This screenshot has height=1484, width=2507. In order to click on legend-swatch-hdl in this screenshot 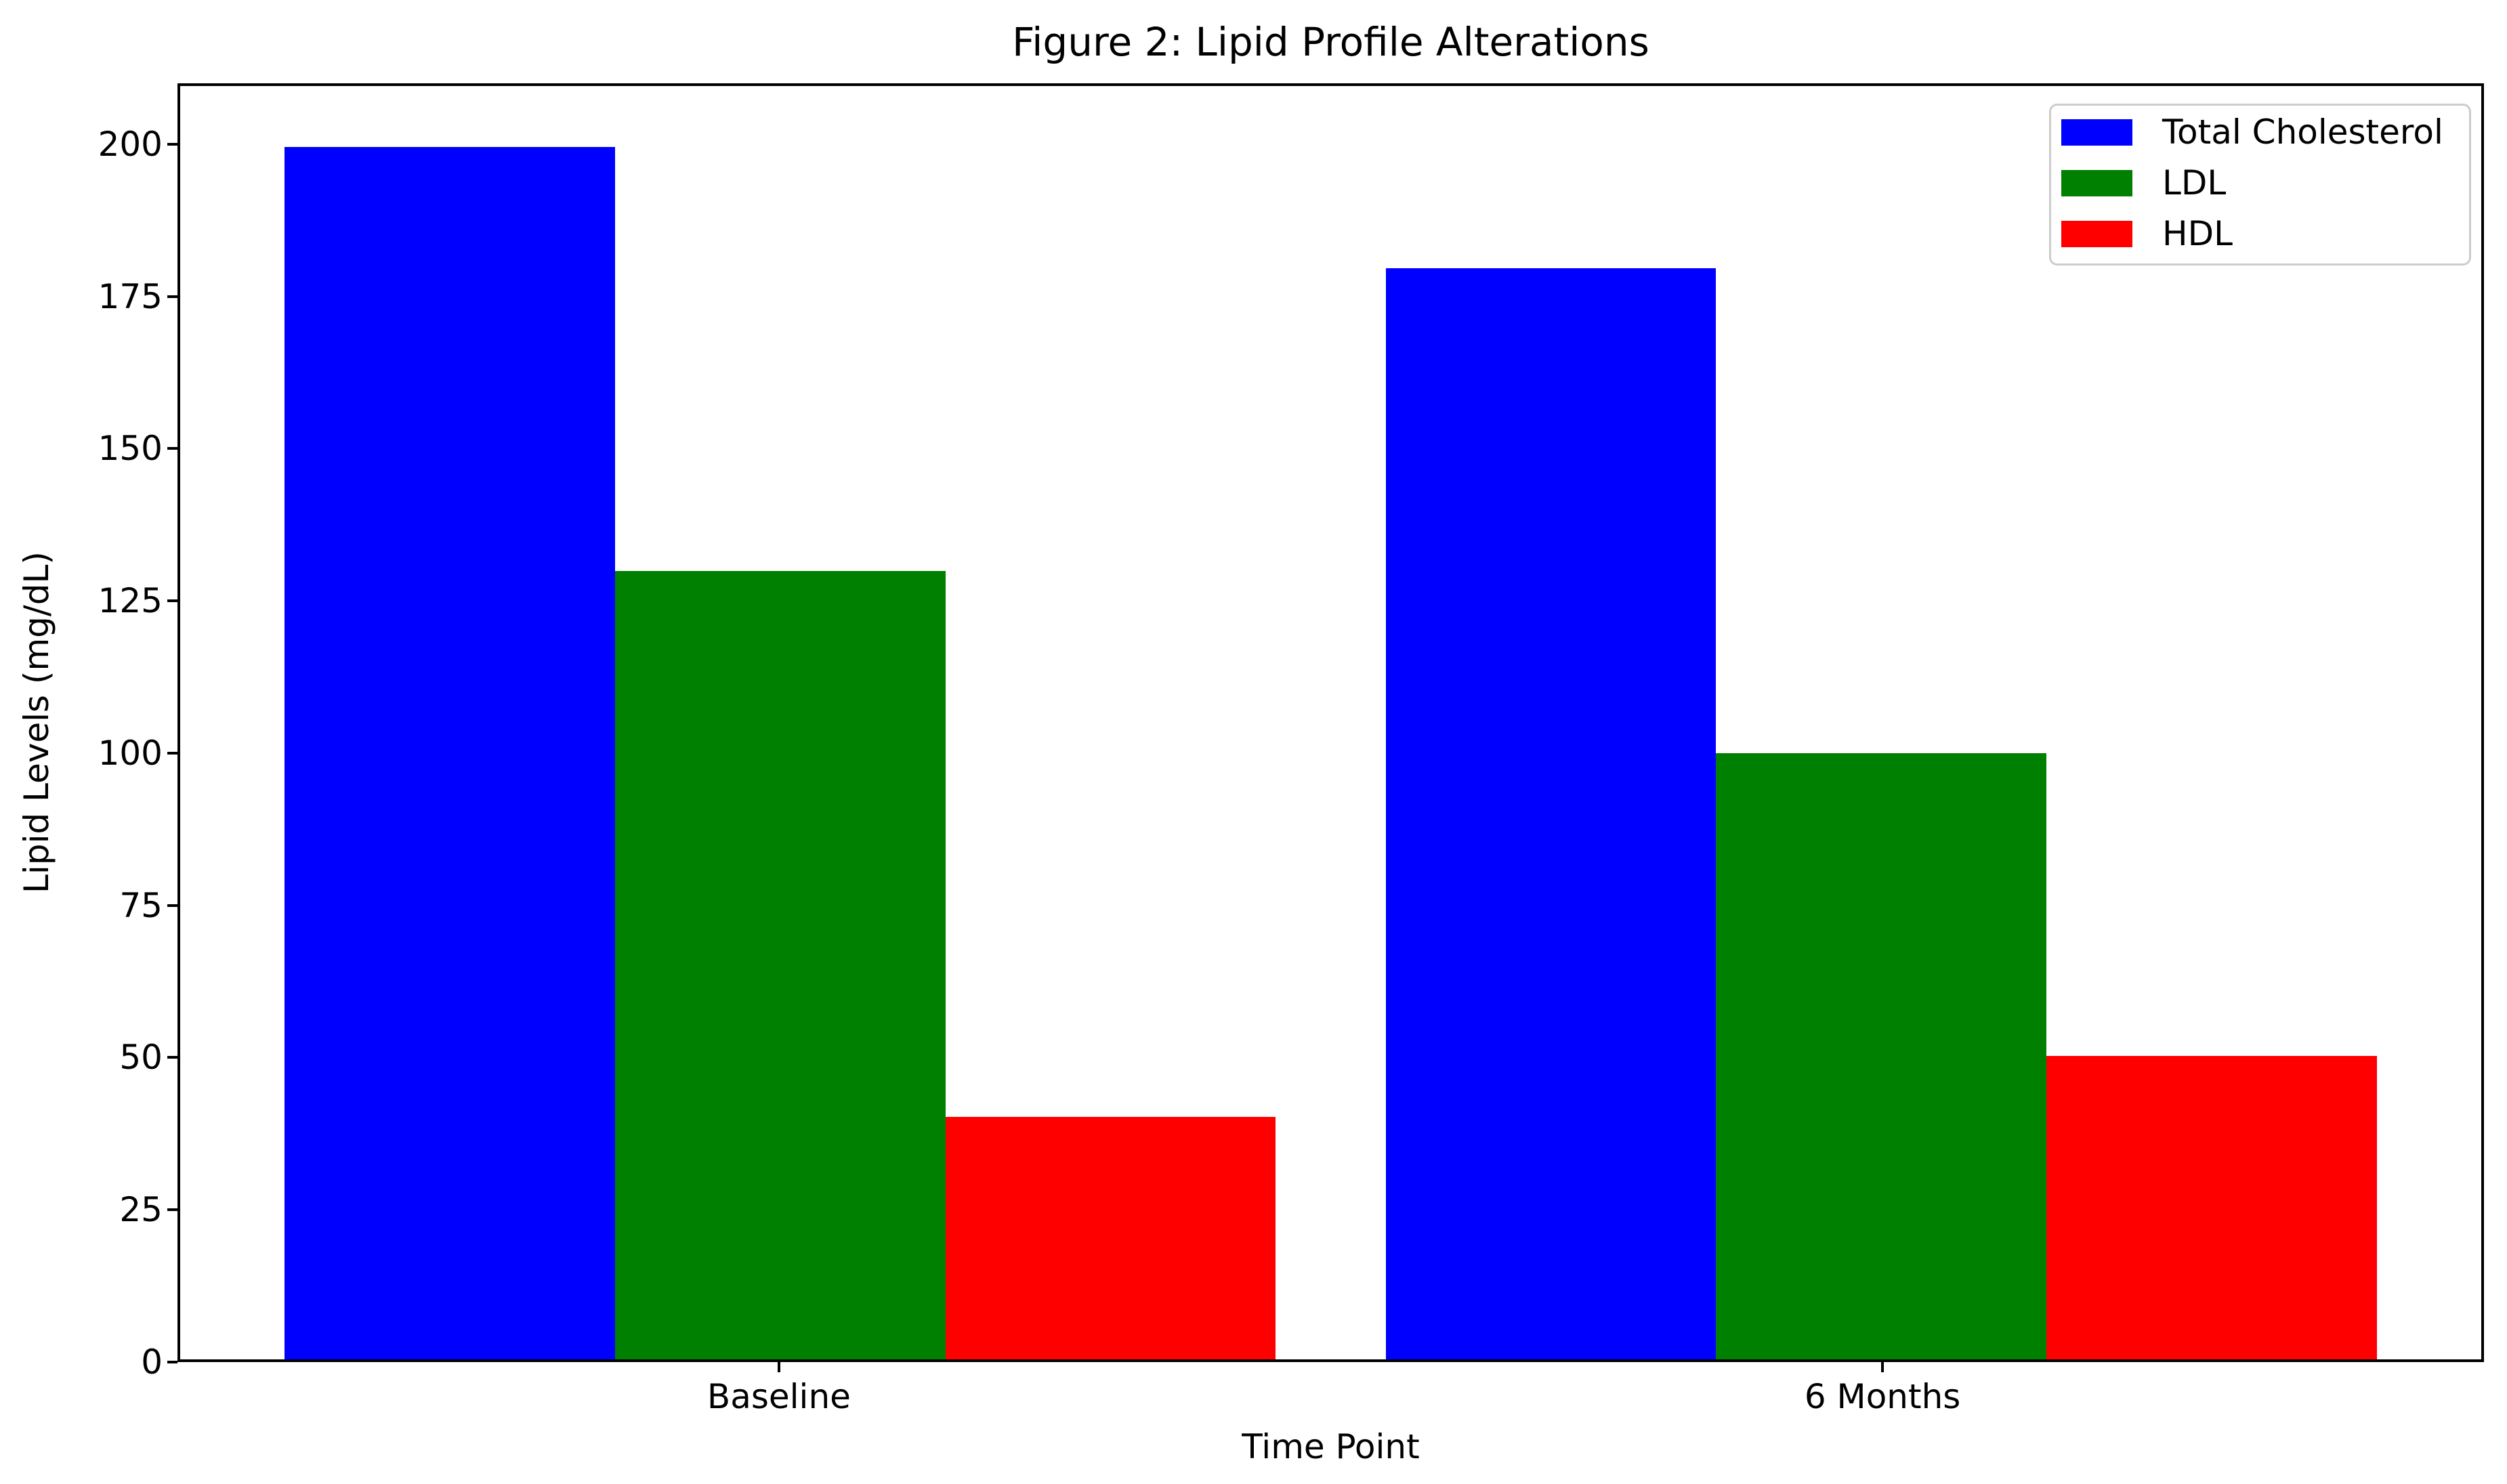, I will do `click(2096, 234)`.